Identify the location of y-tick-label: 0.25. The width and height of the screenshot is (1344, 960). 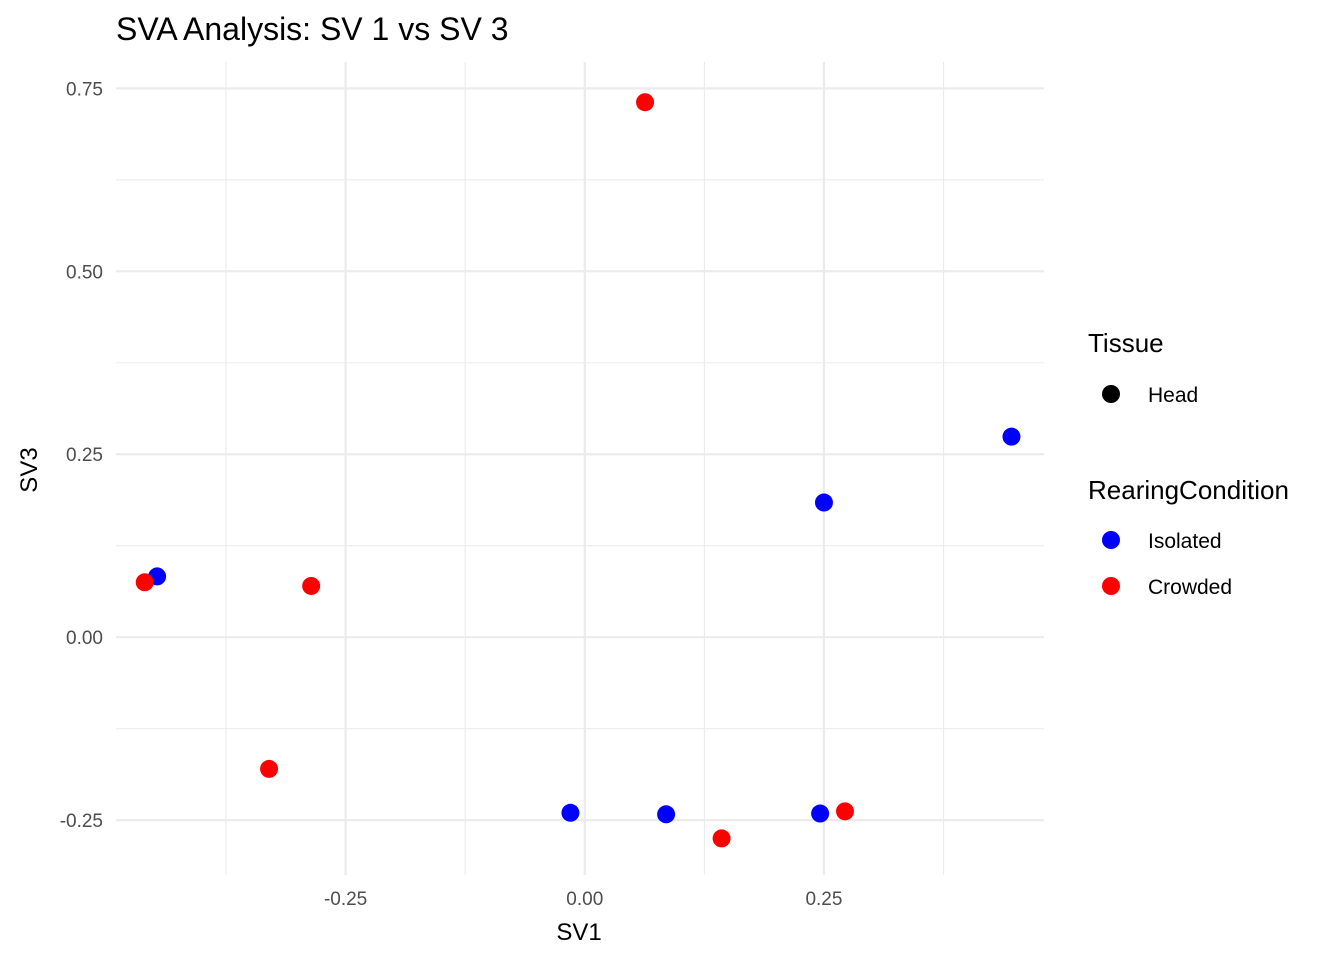
(84, 455).